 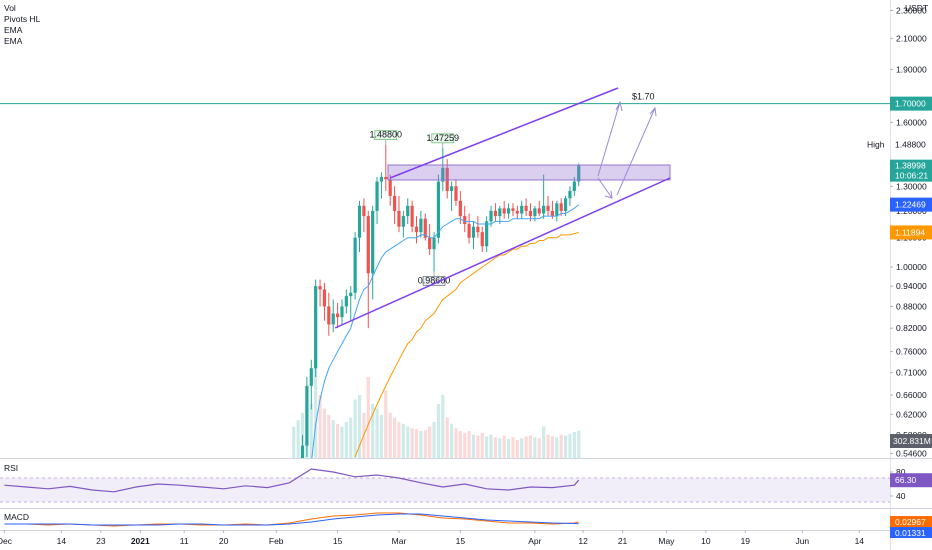 What do you see at coordinates (623, 541) in the screenshot?
I see `x-tick-label: 21` at bounding box center [623, 541].